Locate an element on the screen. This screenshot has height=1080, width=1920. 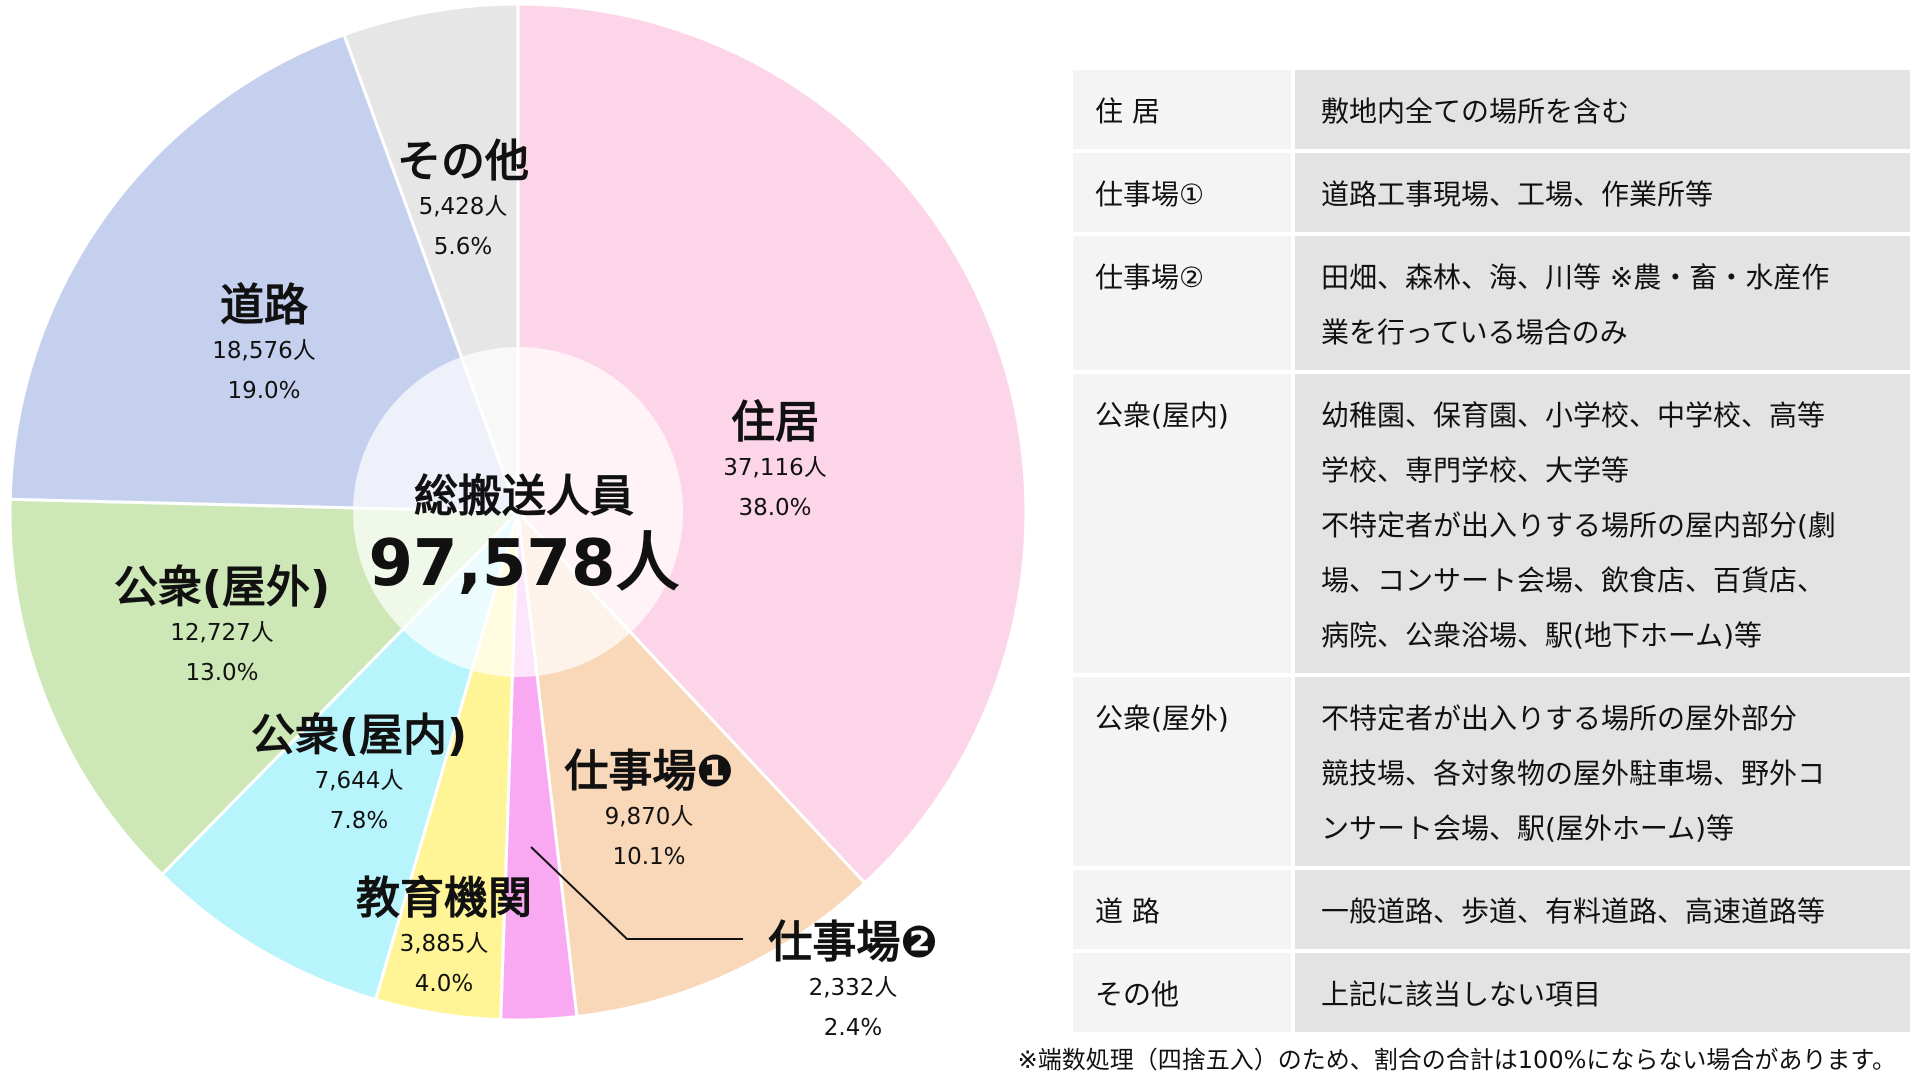
row-desc-line: 上記に該当しない項目 is located at coordinates (1461, 994).